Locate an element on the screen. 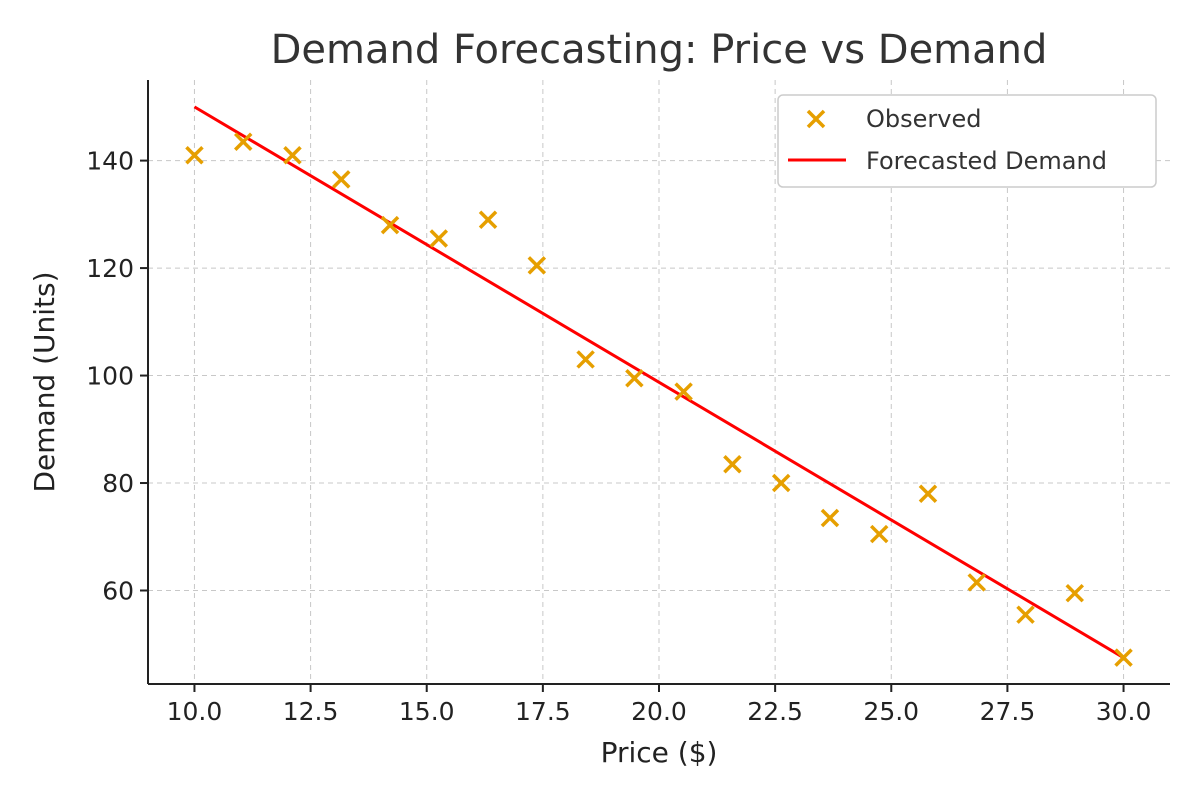  x-tick-label: 17.5 is located at coordinates (543, 711).